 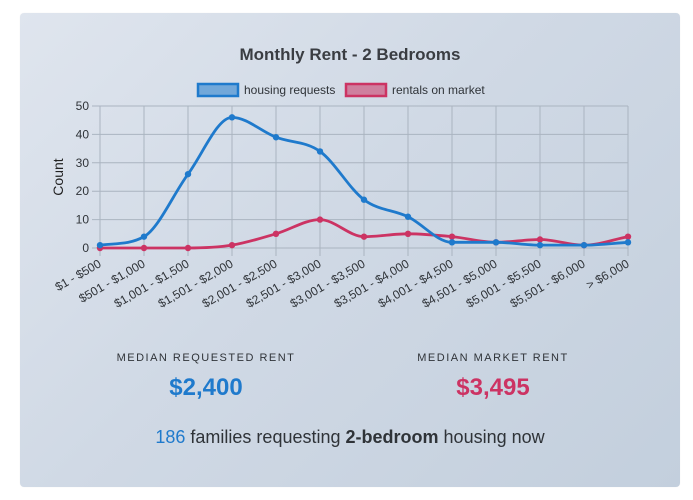 What do you see at coordinates (493, 387) in the screenshot?
I see `median-market-value: $3,495` at bounding box center [493, 387].